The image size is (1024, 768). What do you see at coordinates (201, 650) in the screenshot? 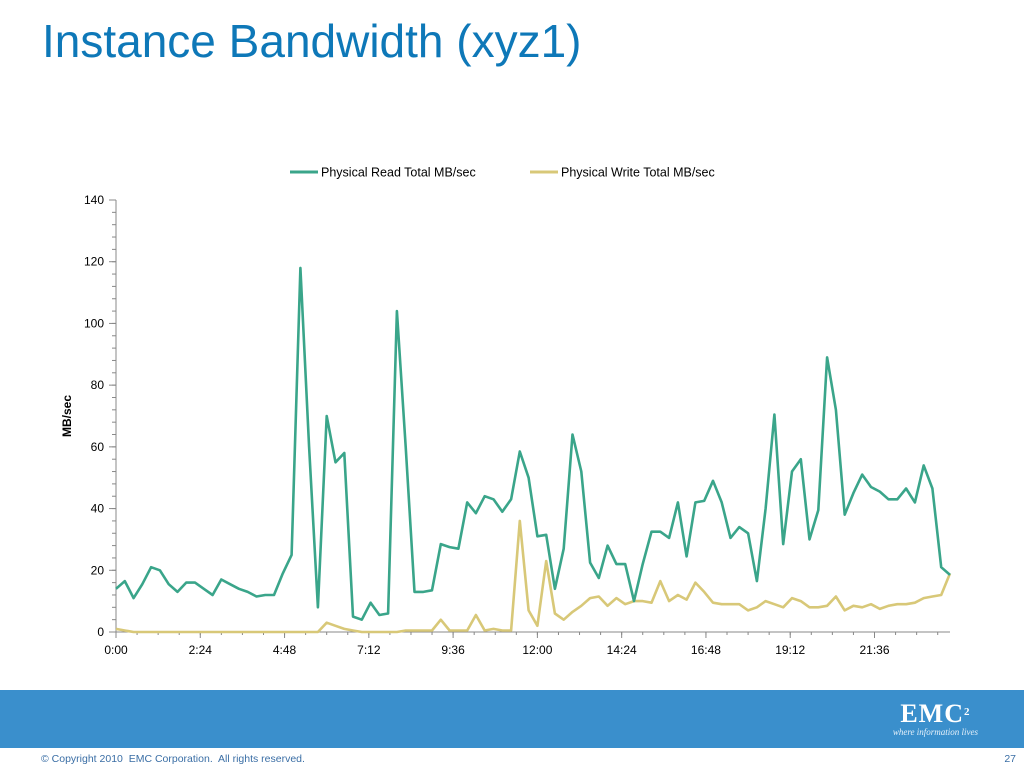
I see `x-tick-label: 2:24` at bounding box center [201, 650].